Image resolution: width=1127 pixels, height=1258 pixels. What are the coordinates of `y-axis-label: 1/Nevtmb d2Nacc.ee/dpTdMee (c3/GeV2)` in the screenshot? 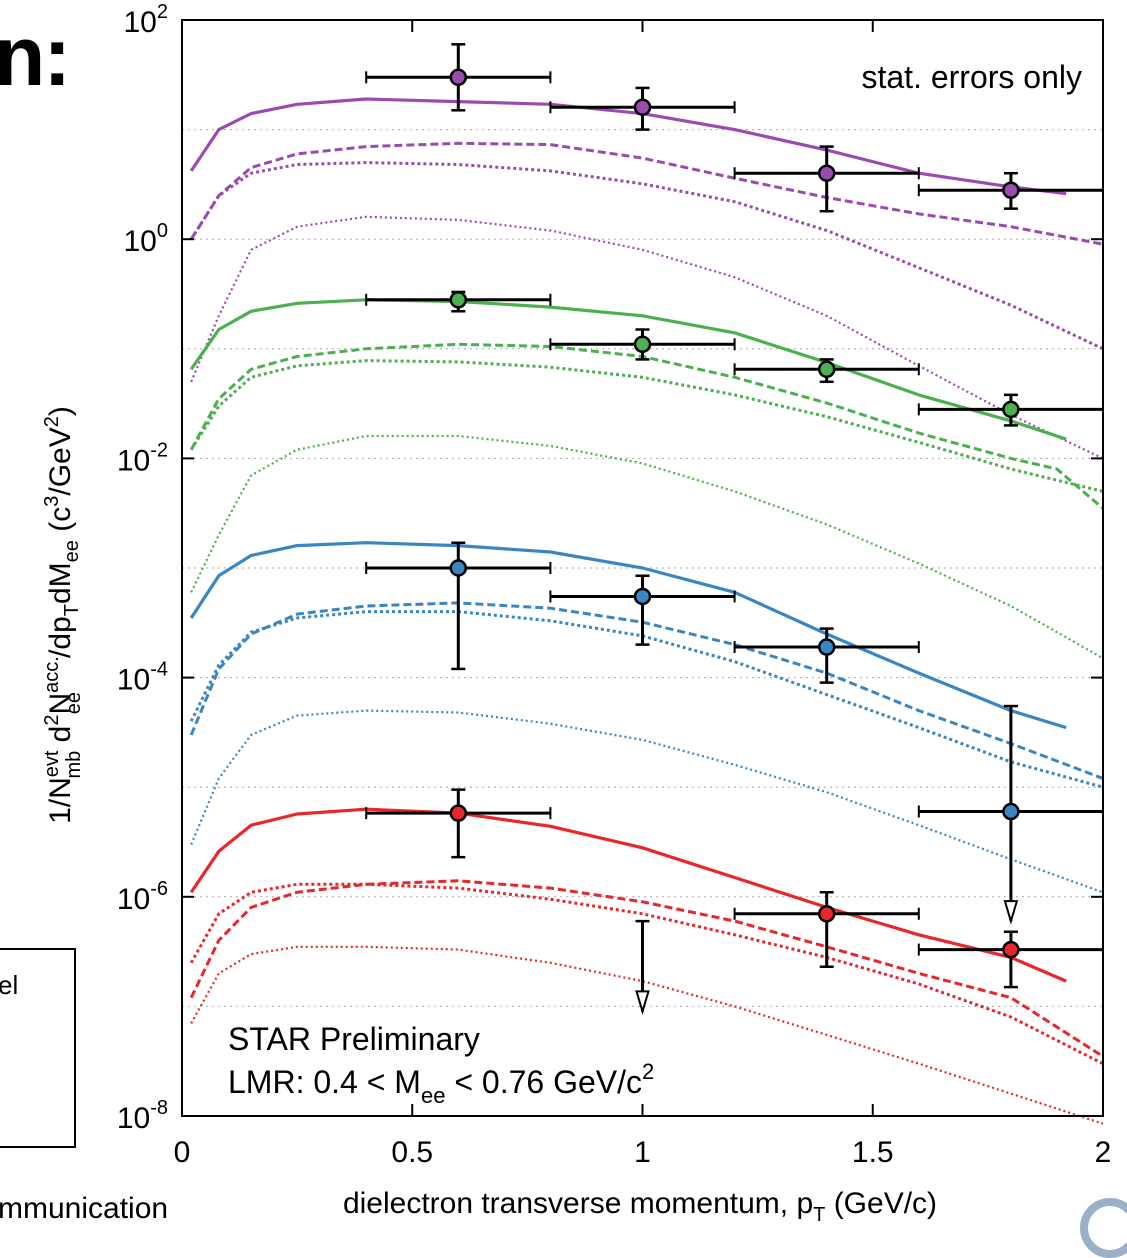 It's located at (63, 615).